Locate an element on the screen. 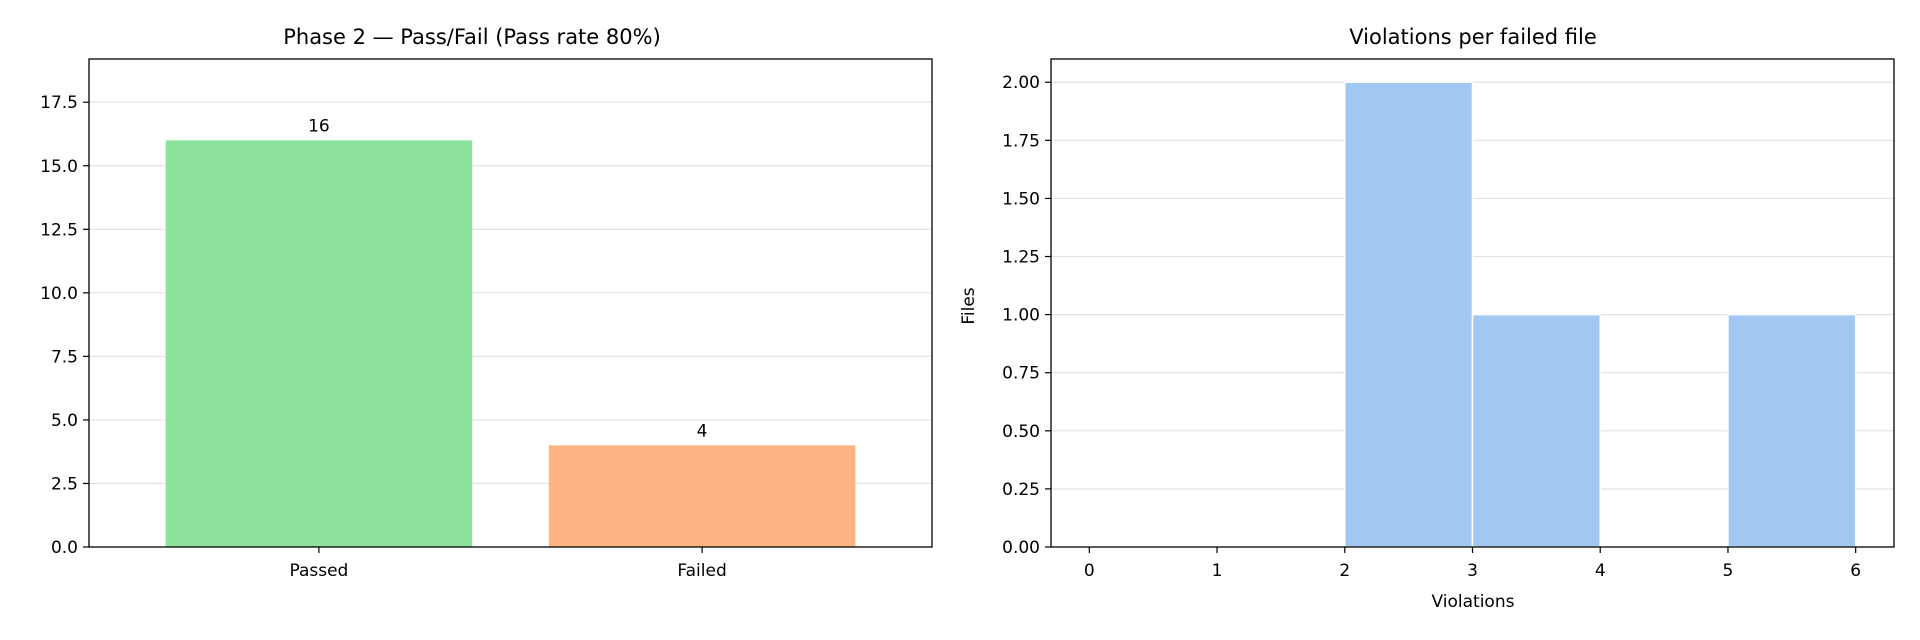  y-tick-label: 0.75 is located at coordinates (1021, 374).